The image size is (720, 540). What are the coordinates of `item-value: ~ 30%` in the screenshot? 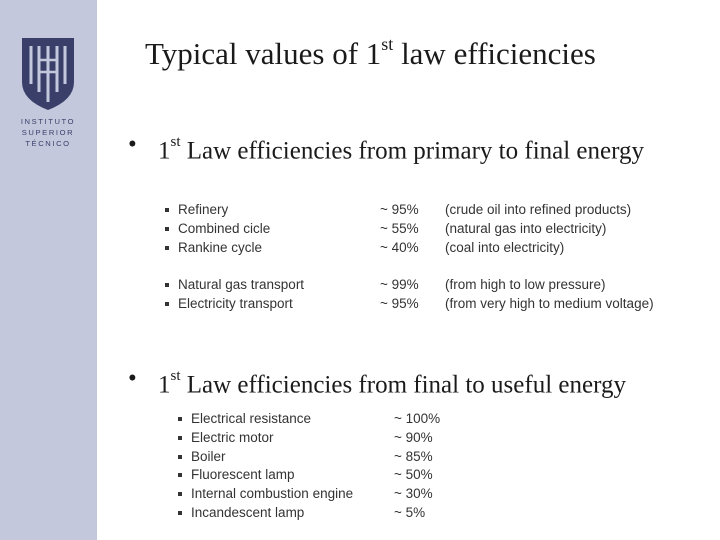 It's located at (413, 494).